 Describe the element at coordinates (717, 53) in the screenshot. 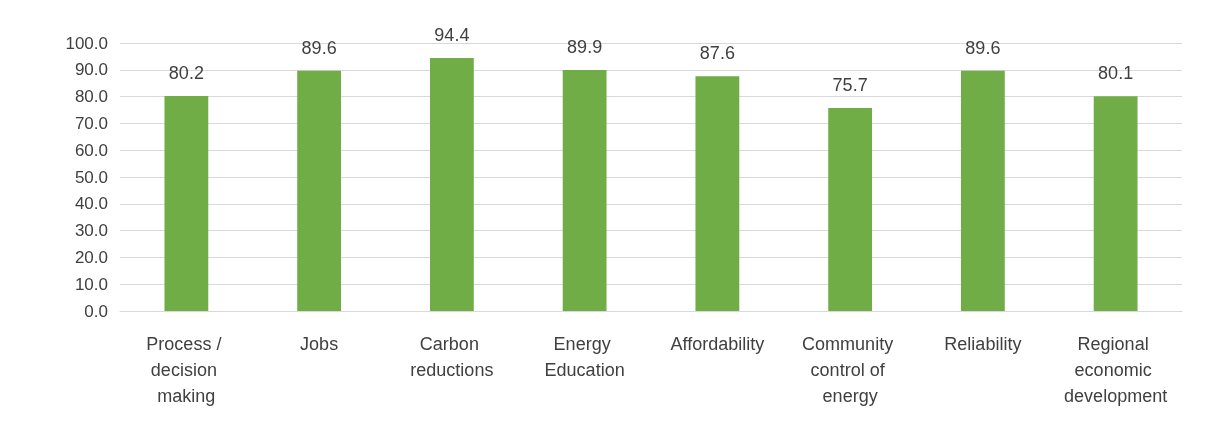

I see `data-label: 87.6` at that location.